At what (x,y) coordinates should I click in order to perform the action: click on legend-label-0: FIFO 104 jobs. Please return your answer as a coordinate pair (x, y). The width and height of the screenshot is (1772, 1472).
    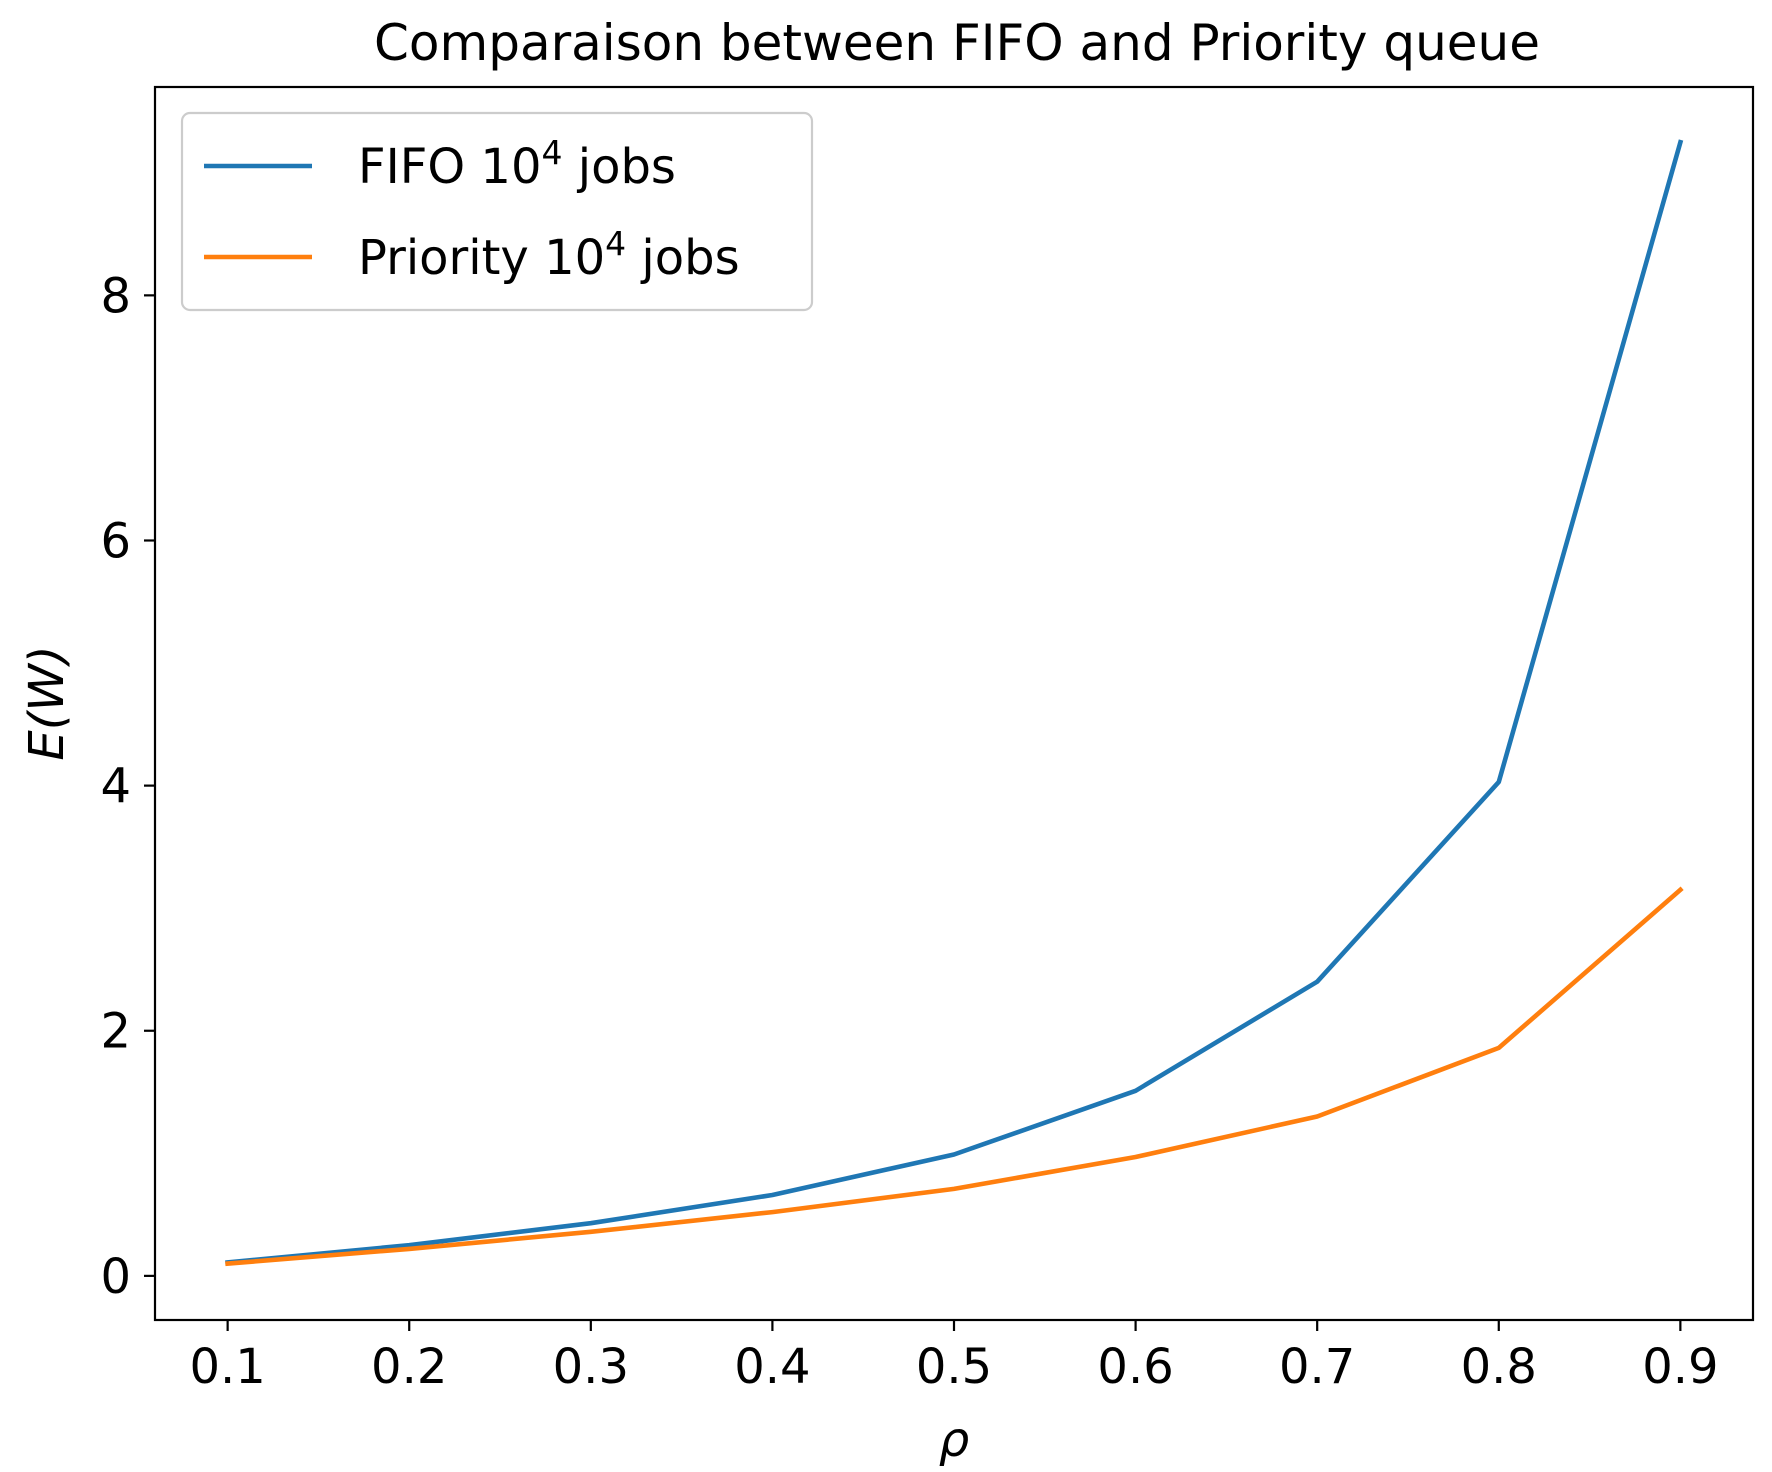
    Looking at the image, I should click on (517, 164).